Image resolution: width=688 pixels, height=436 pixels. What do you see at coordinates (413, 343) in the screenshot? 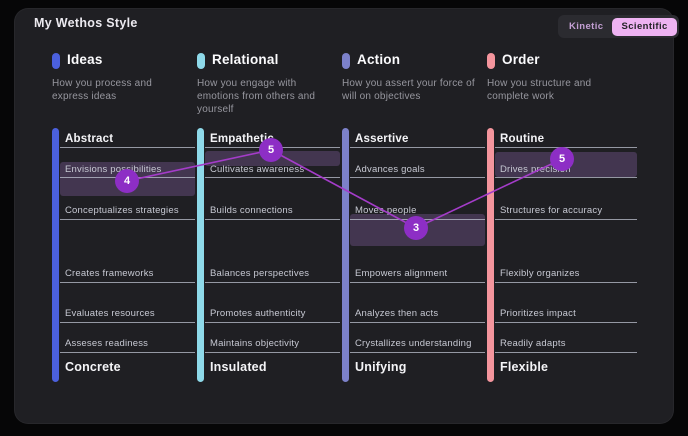
I see `row-label: Crystallizes understanding` at bounding box center [413, 343].